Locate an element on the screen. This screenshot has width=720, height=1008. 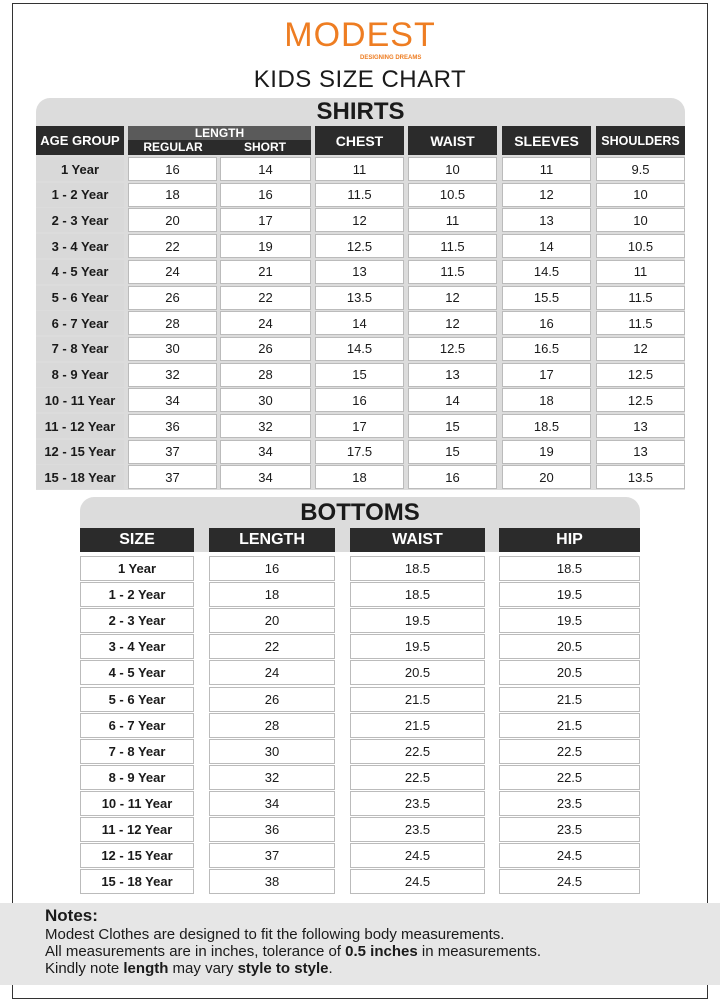
row-label: 1 - 2 Year is located at coordinates (137, 595).